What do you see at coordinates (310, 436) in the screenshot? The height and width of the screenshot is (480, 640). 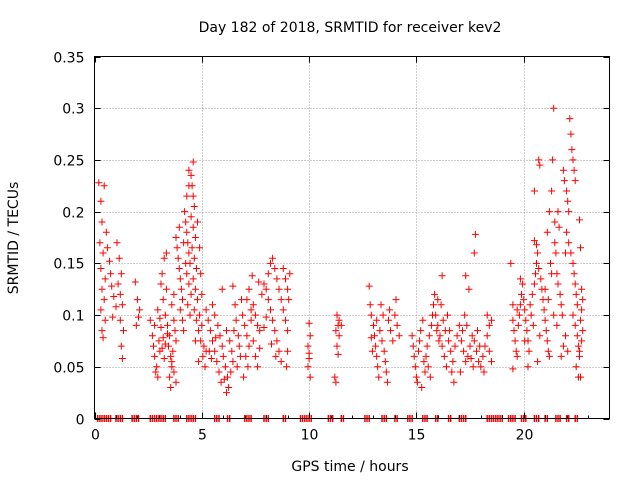 I see `x-tick-label: 10` at bounding box center [310, 436].